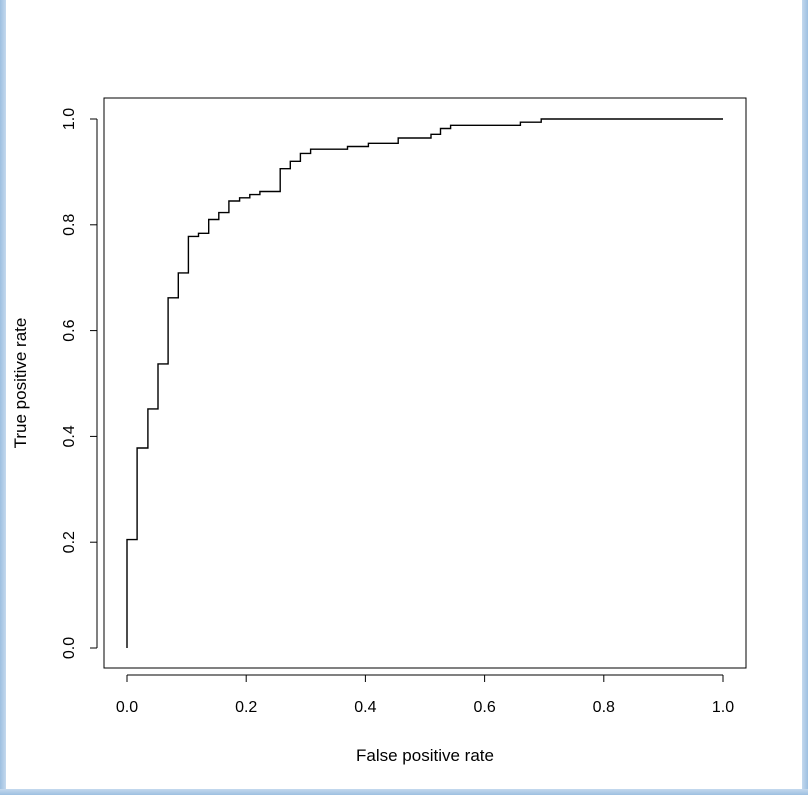 This screenshot has width=808, height=795. Describe the element at coordinates (79, 383) in the screenshot. I see `y-axis: 0.0 0.2 0.4 0.6 0.8 1.0` at that location.